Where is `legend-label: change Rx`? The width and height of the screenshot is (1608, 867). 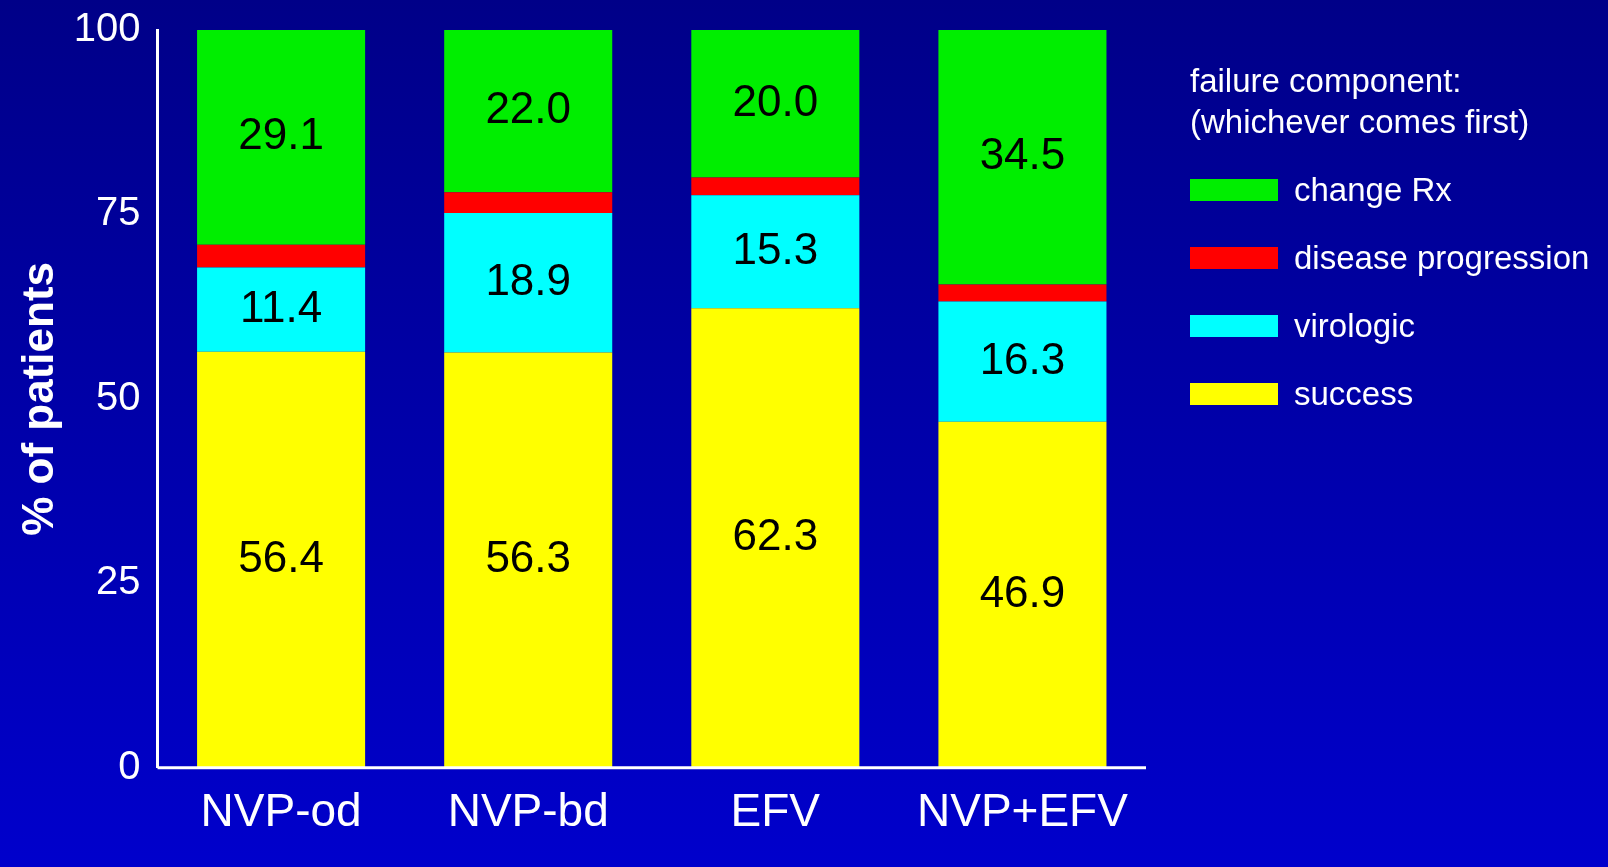
legend-label: change Rx is located at coordinates (1373, 189).